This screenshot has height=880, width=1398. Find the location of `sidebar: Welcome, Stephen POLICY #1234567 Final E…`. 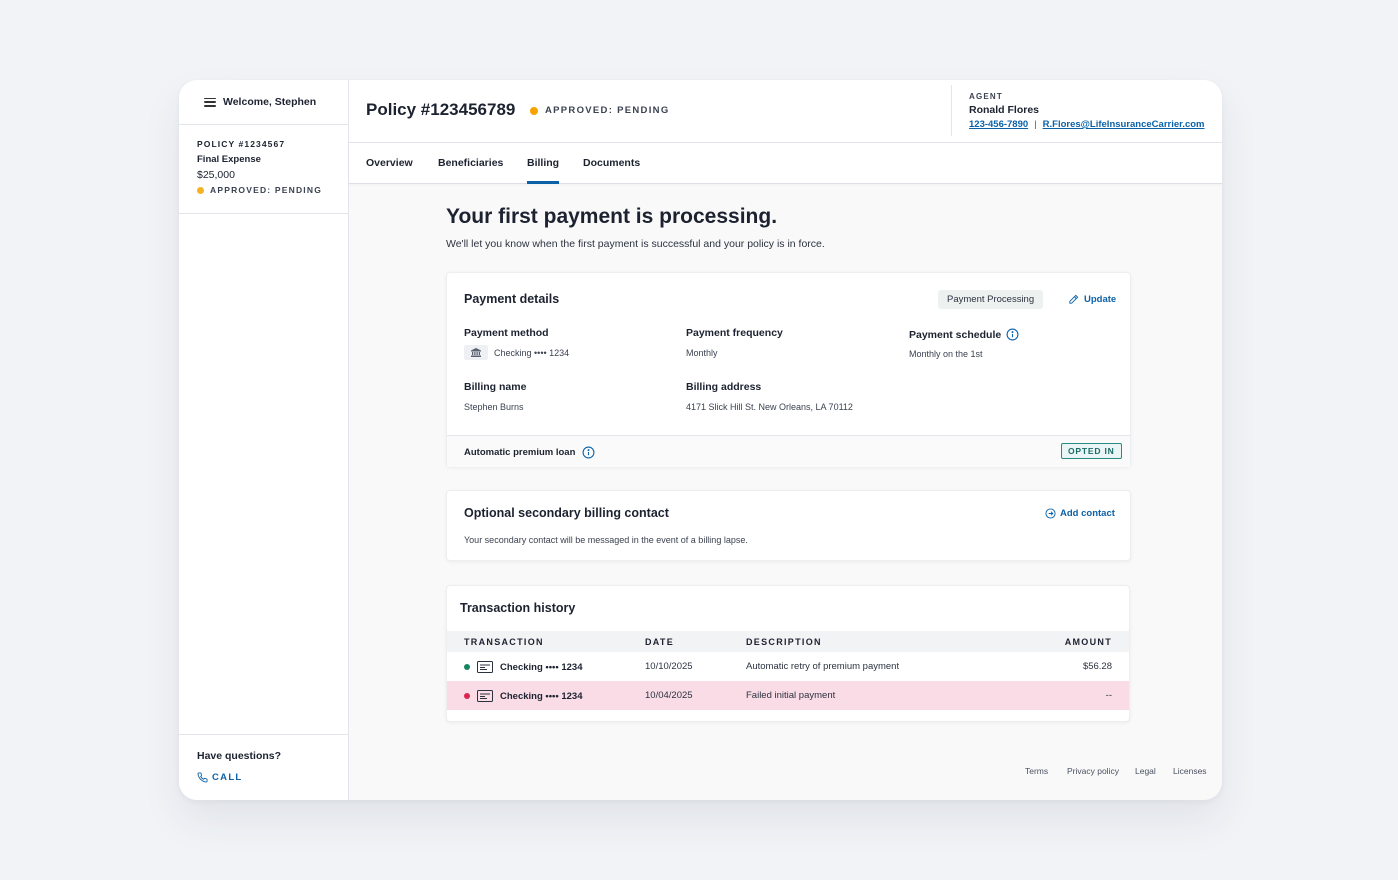

sidebar: Welcome, Stephen POLICY #1234567 Final E… is located at coordinates (264, 440).